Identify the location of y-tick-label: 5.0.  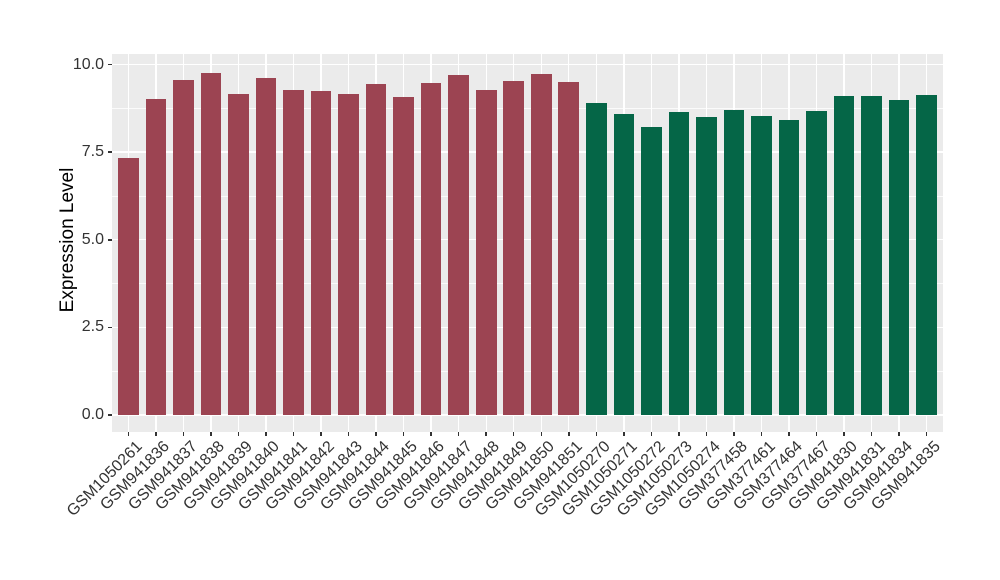
(92, 239).